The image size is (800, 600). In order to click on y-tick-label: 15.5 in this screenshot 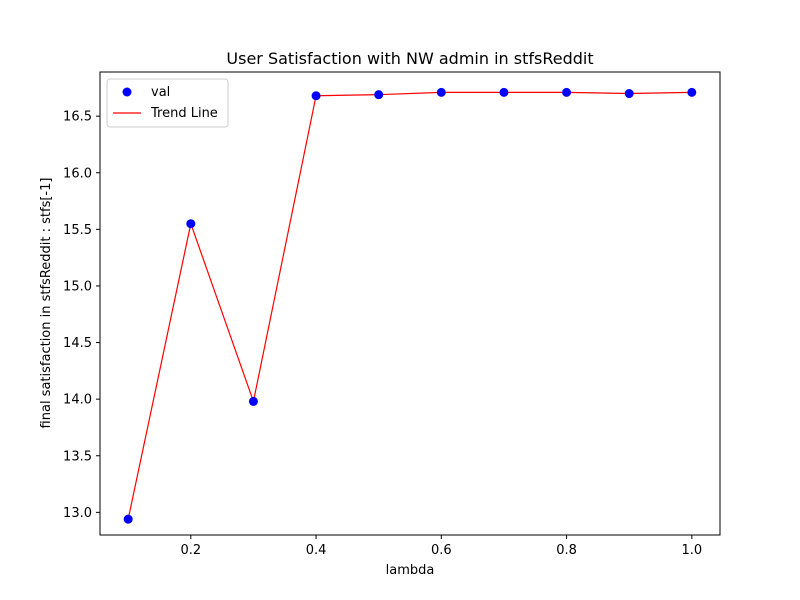, I will do `click(77, 230)`.